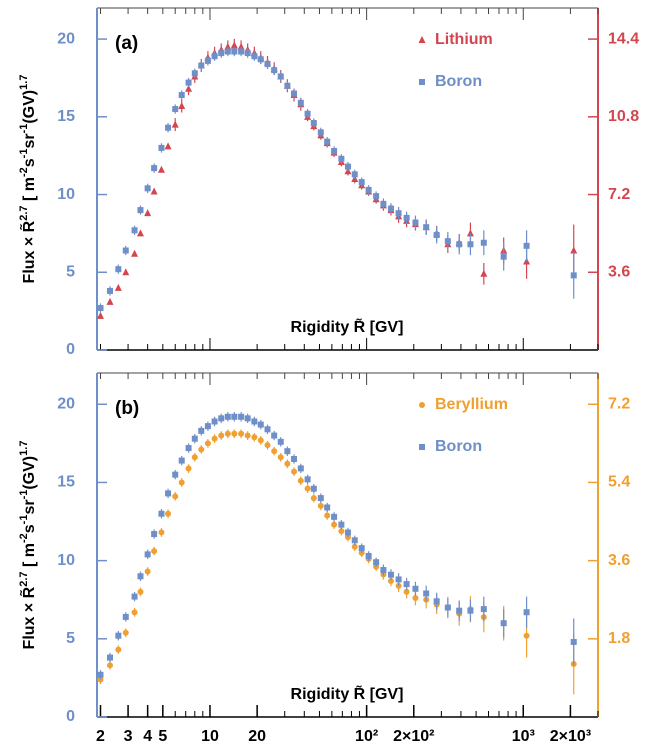 Image resolution: width=645 pixels, height=749 pixels. What do you see at coordinates (210, 736) in the screenshot?
I see `x-tick-label: 10` at bounding box center [210, 736].